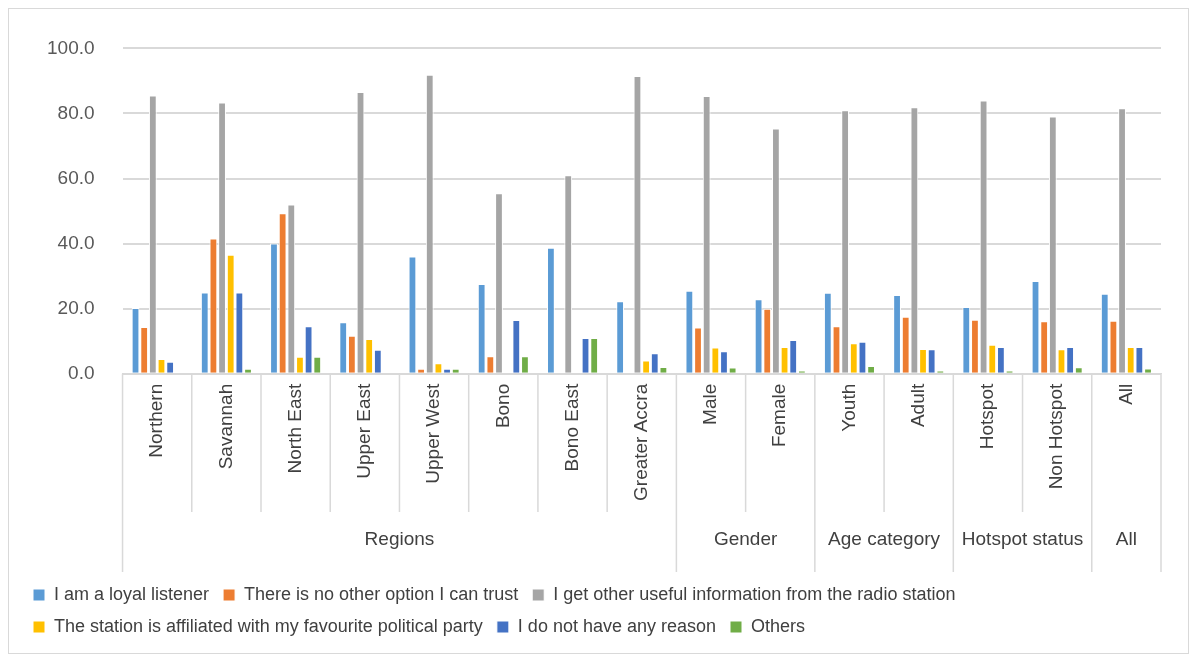  I want to click on x-tick-label: Youth, so click(848, 407).